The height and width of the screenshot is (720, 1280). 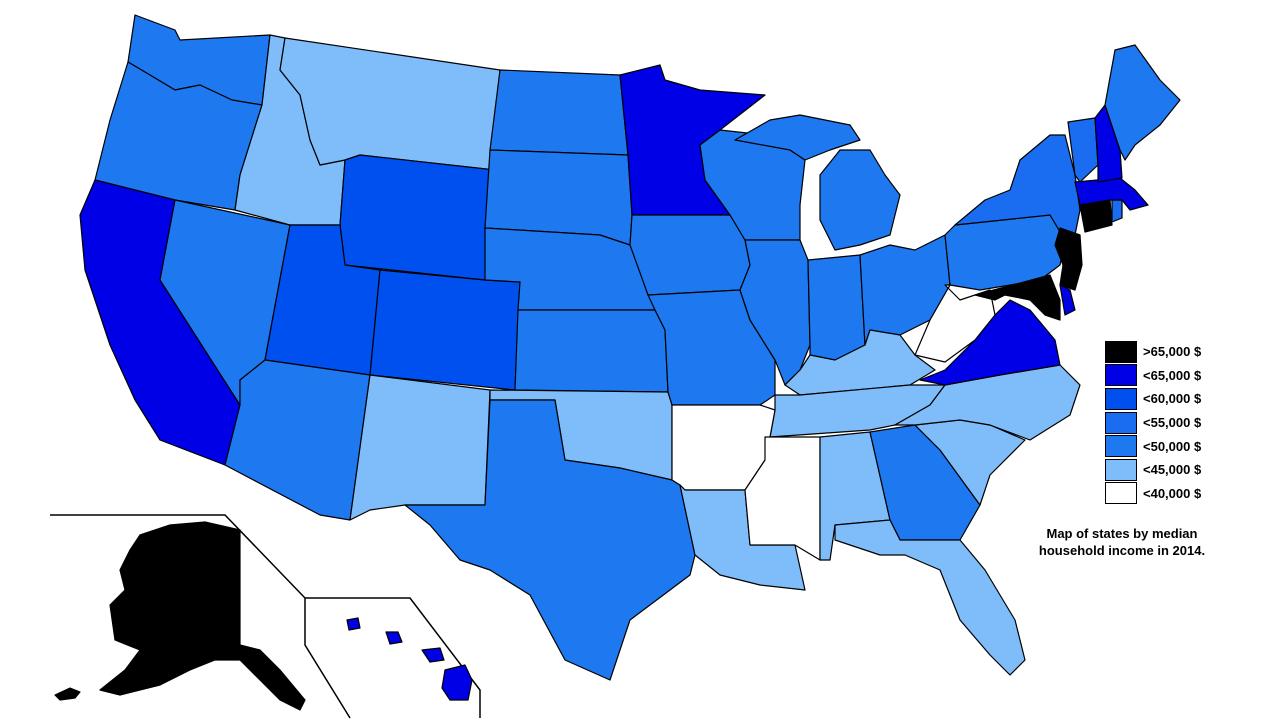 I want to click on state-hawaii-kauai, so click(x=353, y=624).